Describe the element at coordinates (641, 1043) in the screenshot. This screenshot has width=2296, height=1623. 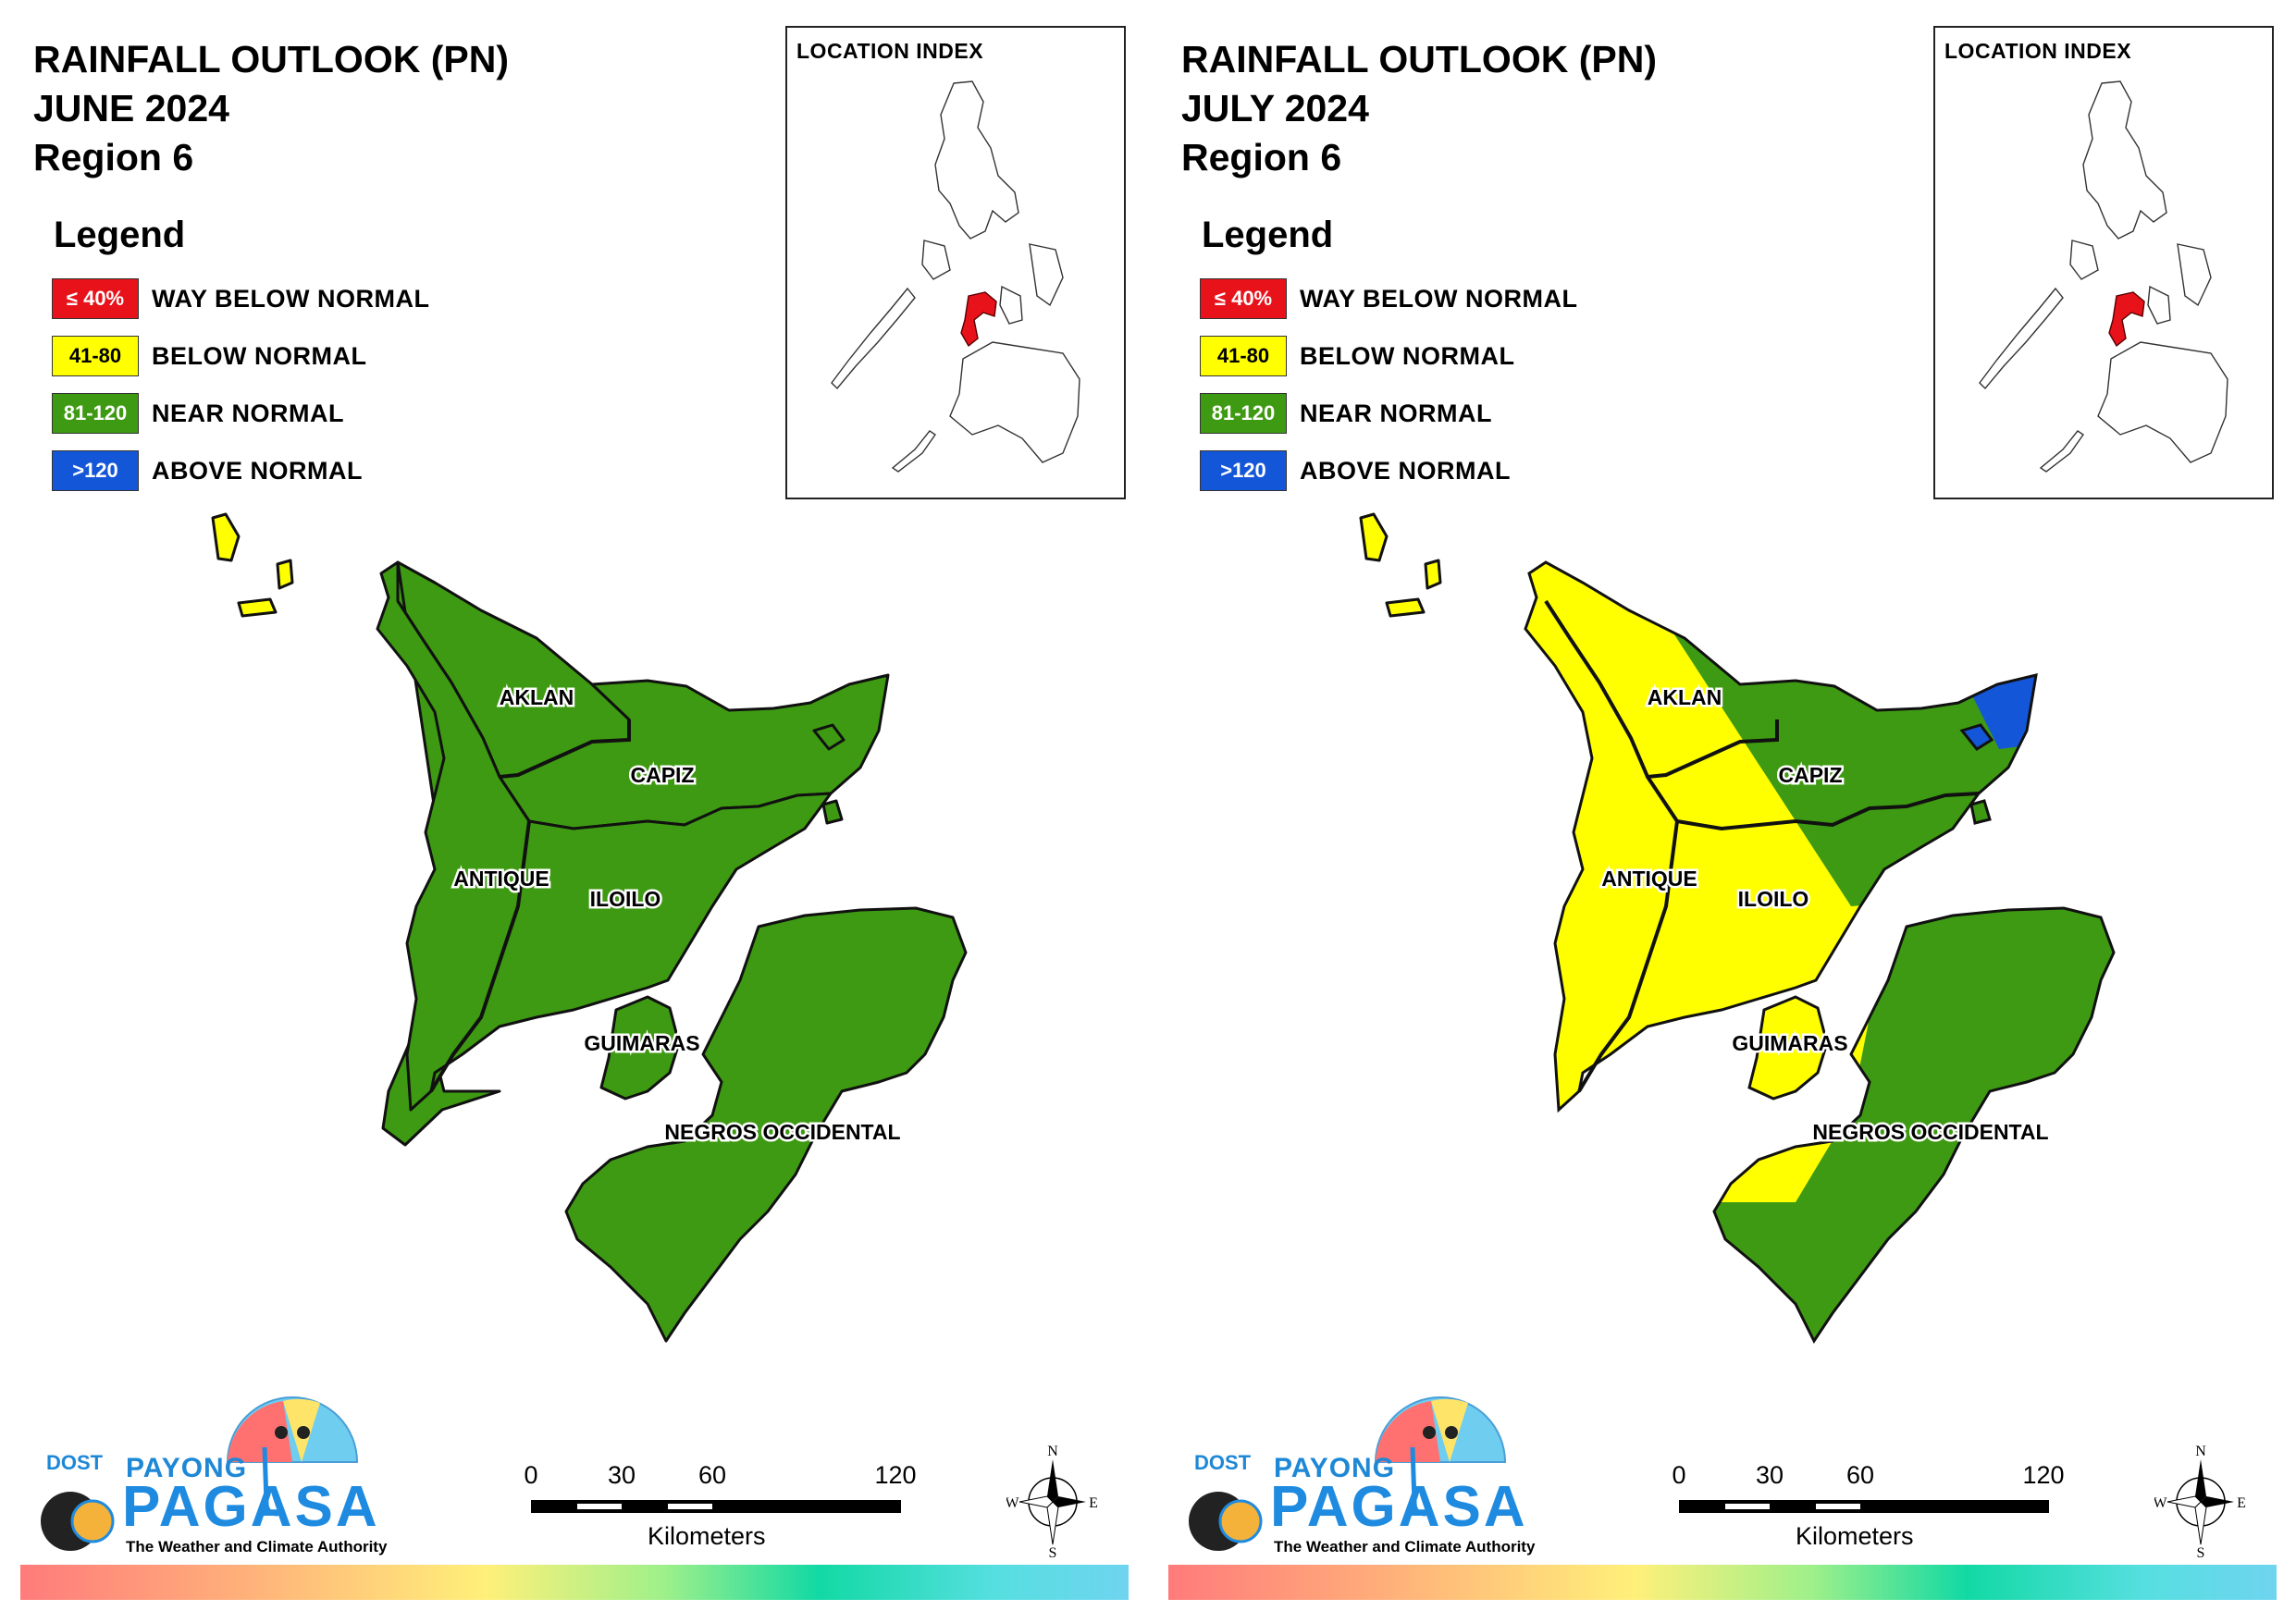
I see `label-guimaras: GUIMARAS` at that location.